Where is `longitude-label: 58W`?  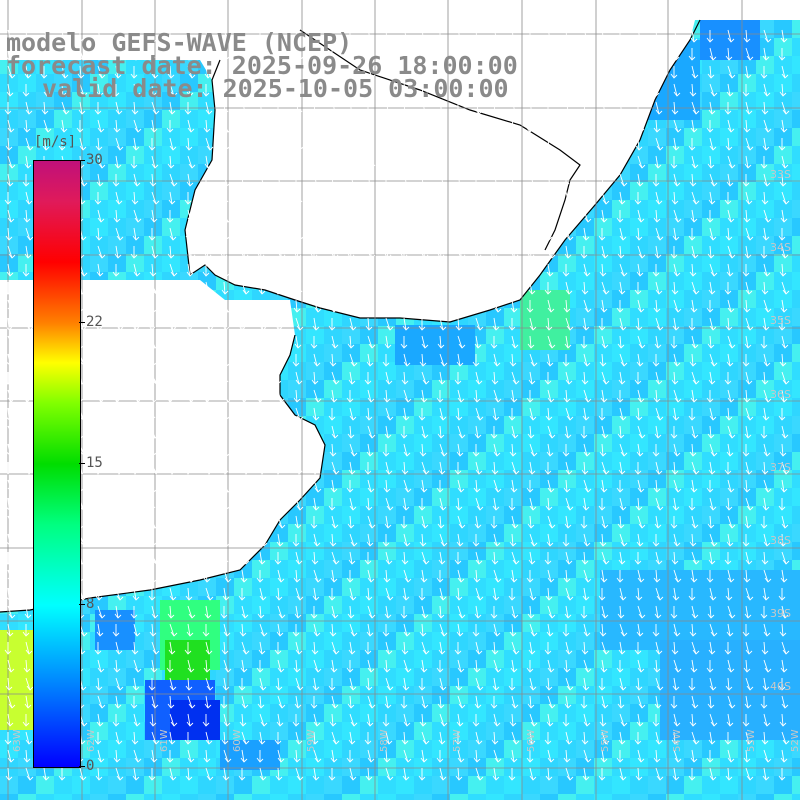
longitude-label: 58W is located at coordinates (384, 740).